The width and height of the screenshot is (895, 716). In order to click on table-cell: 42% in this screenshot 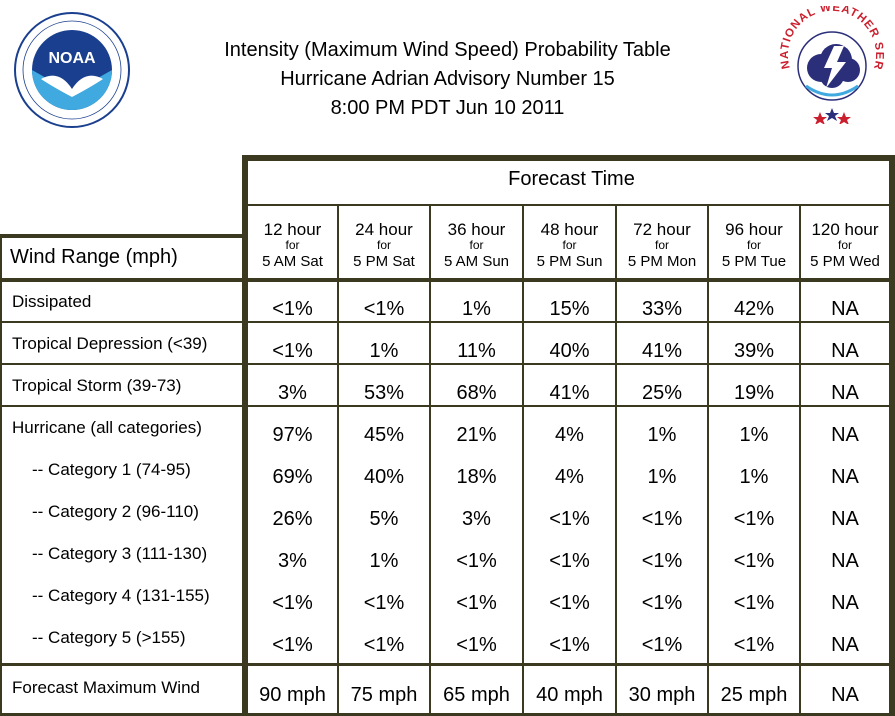, I will do `click(754, 309)`.